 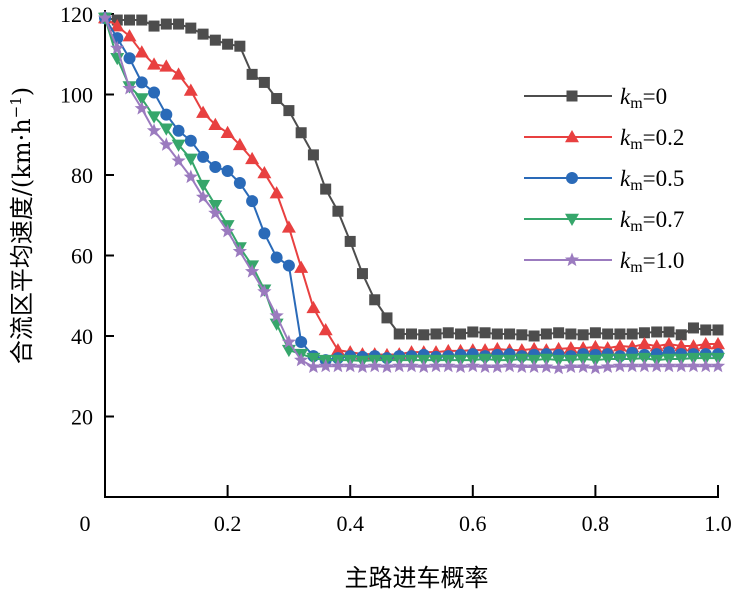 What do you see at coordinates (572, 96) in the screenshot?
I see `legend-marker-square` at bounding box center [572, 96].